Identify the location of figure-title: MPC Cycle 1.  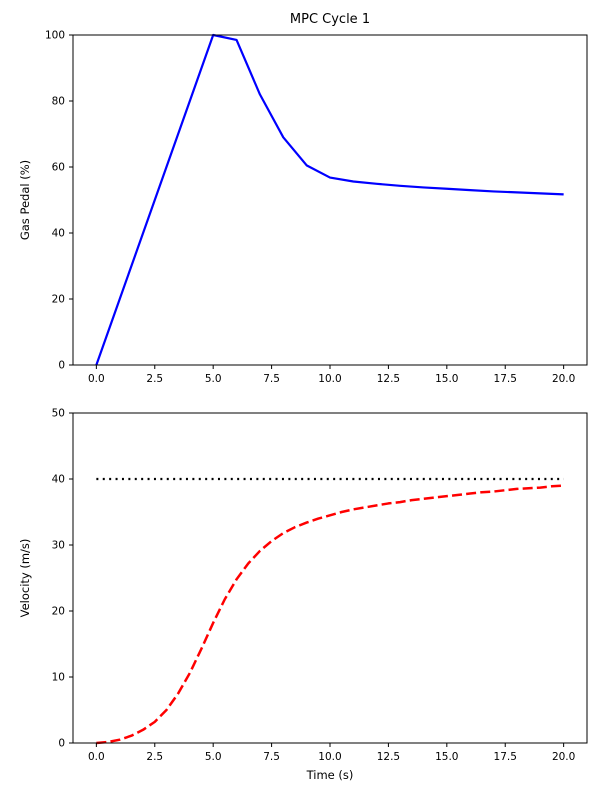
(330, 19).